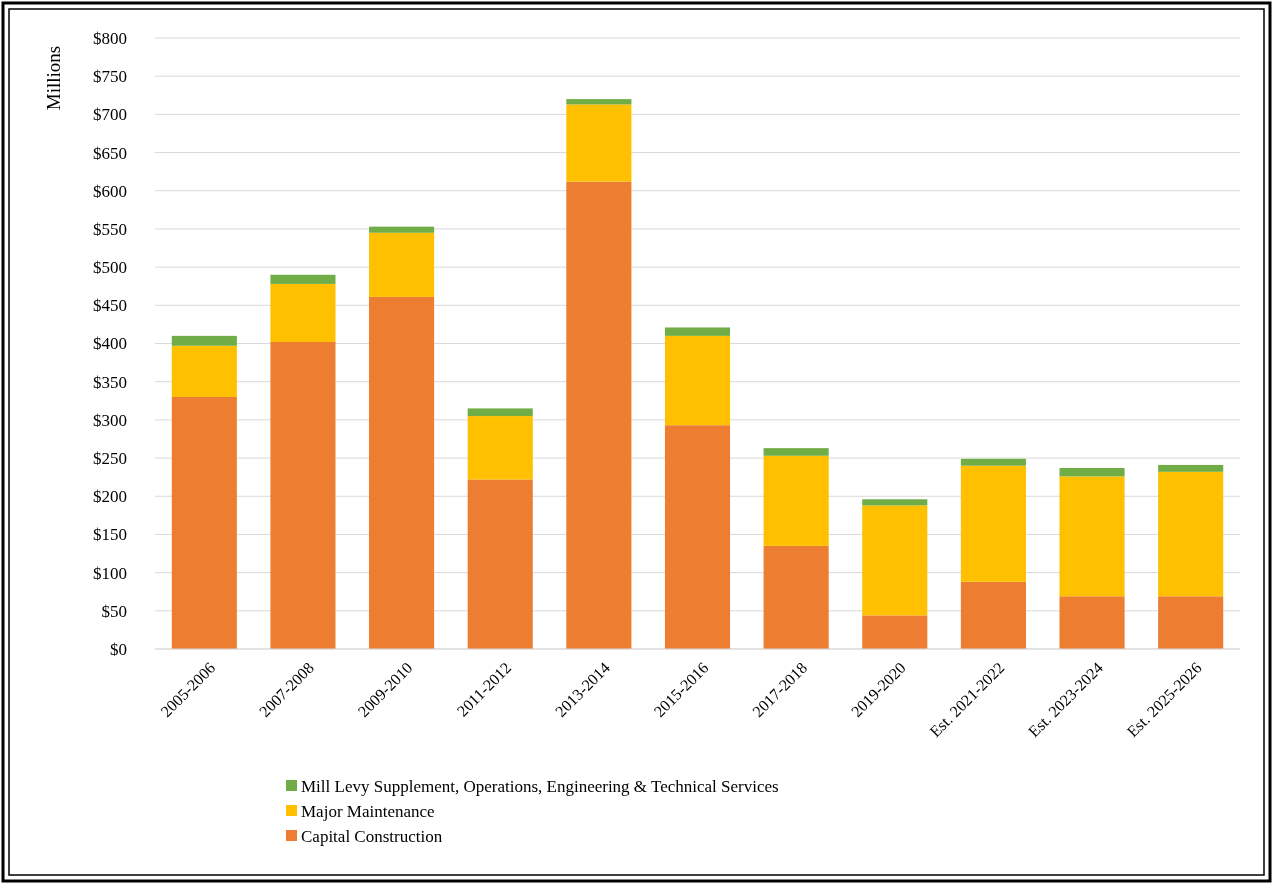 The width and height of the screenshot is (1273, 884). What do you see at coordinates (368, 811) in the screenshot?
I see `legend-label: Major Maintenance` at bounding box center [368, 811].